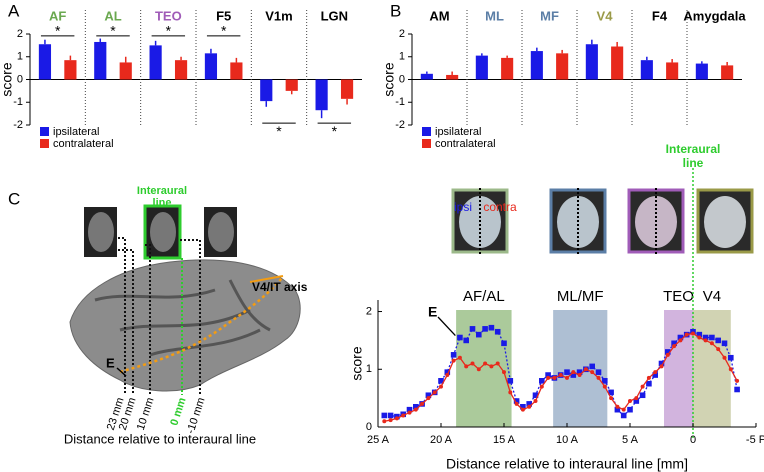 Image resolution: width=764 pixels, height=472 pixels. I want to click on x-tick-label: 10 A, so click(567, 440).